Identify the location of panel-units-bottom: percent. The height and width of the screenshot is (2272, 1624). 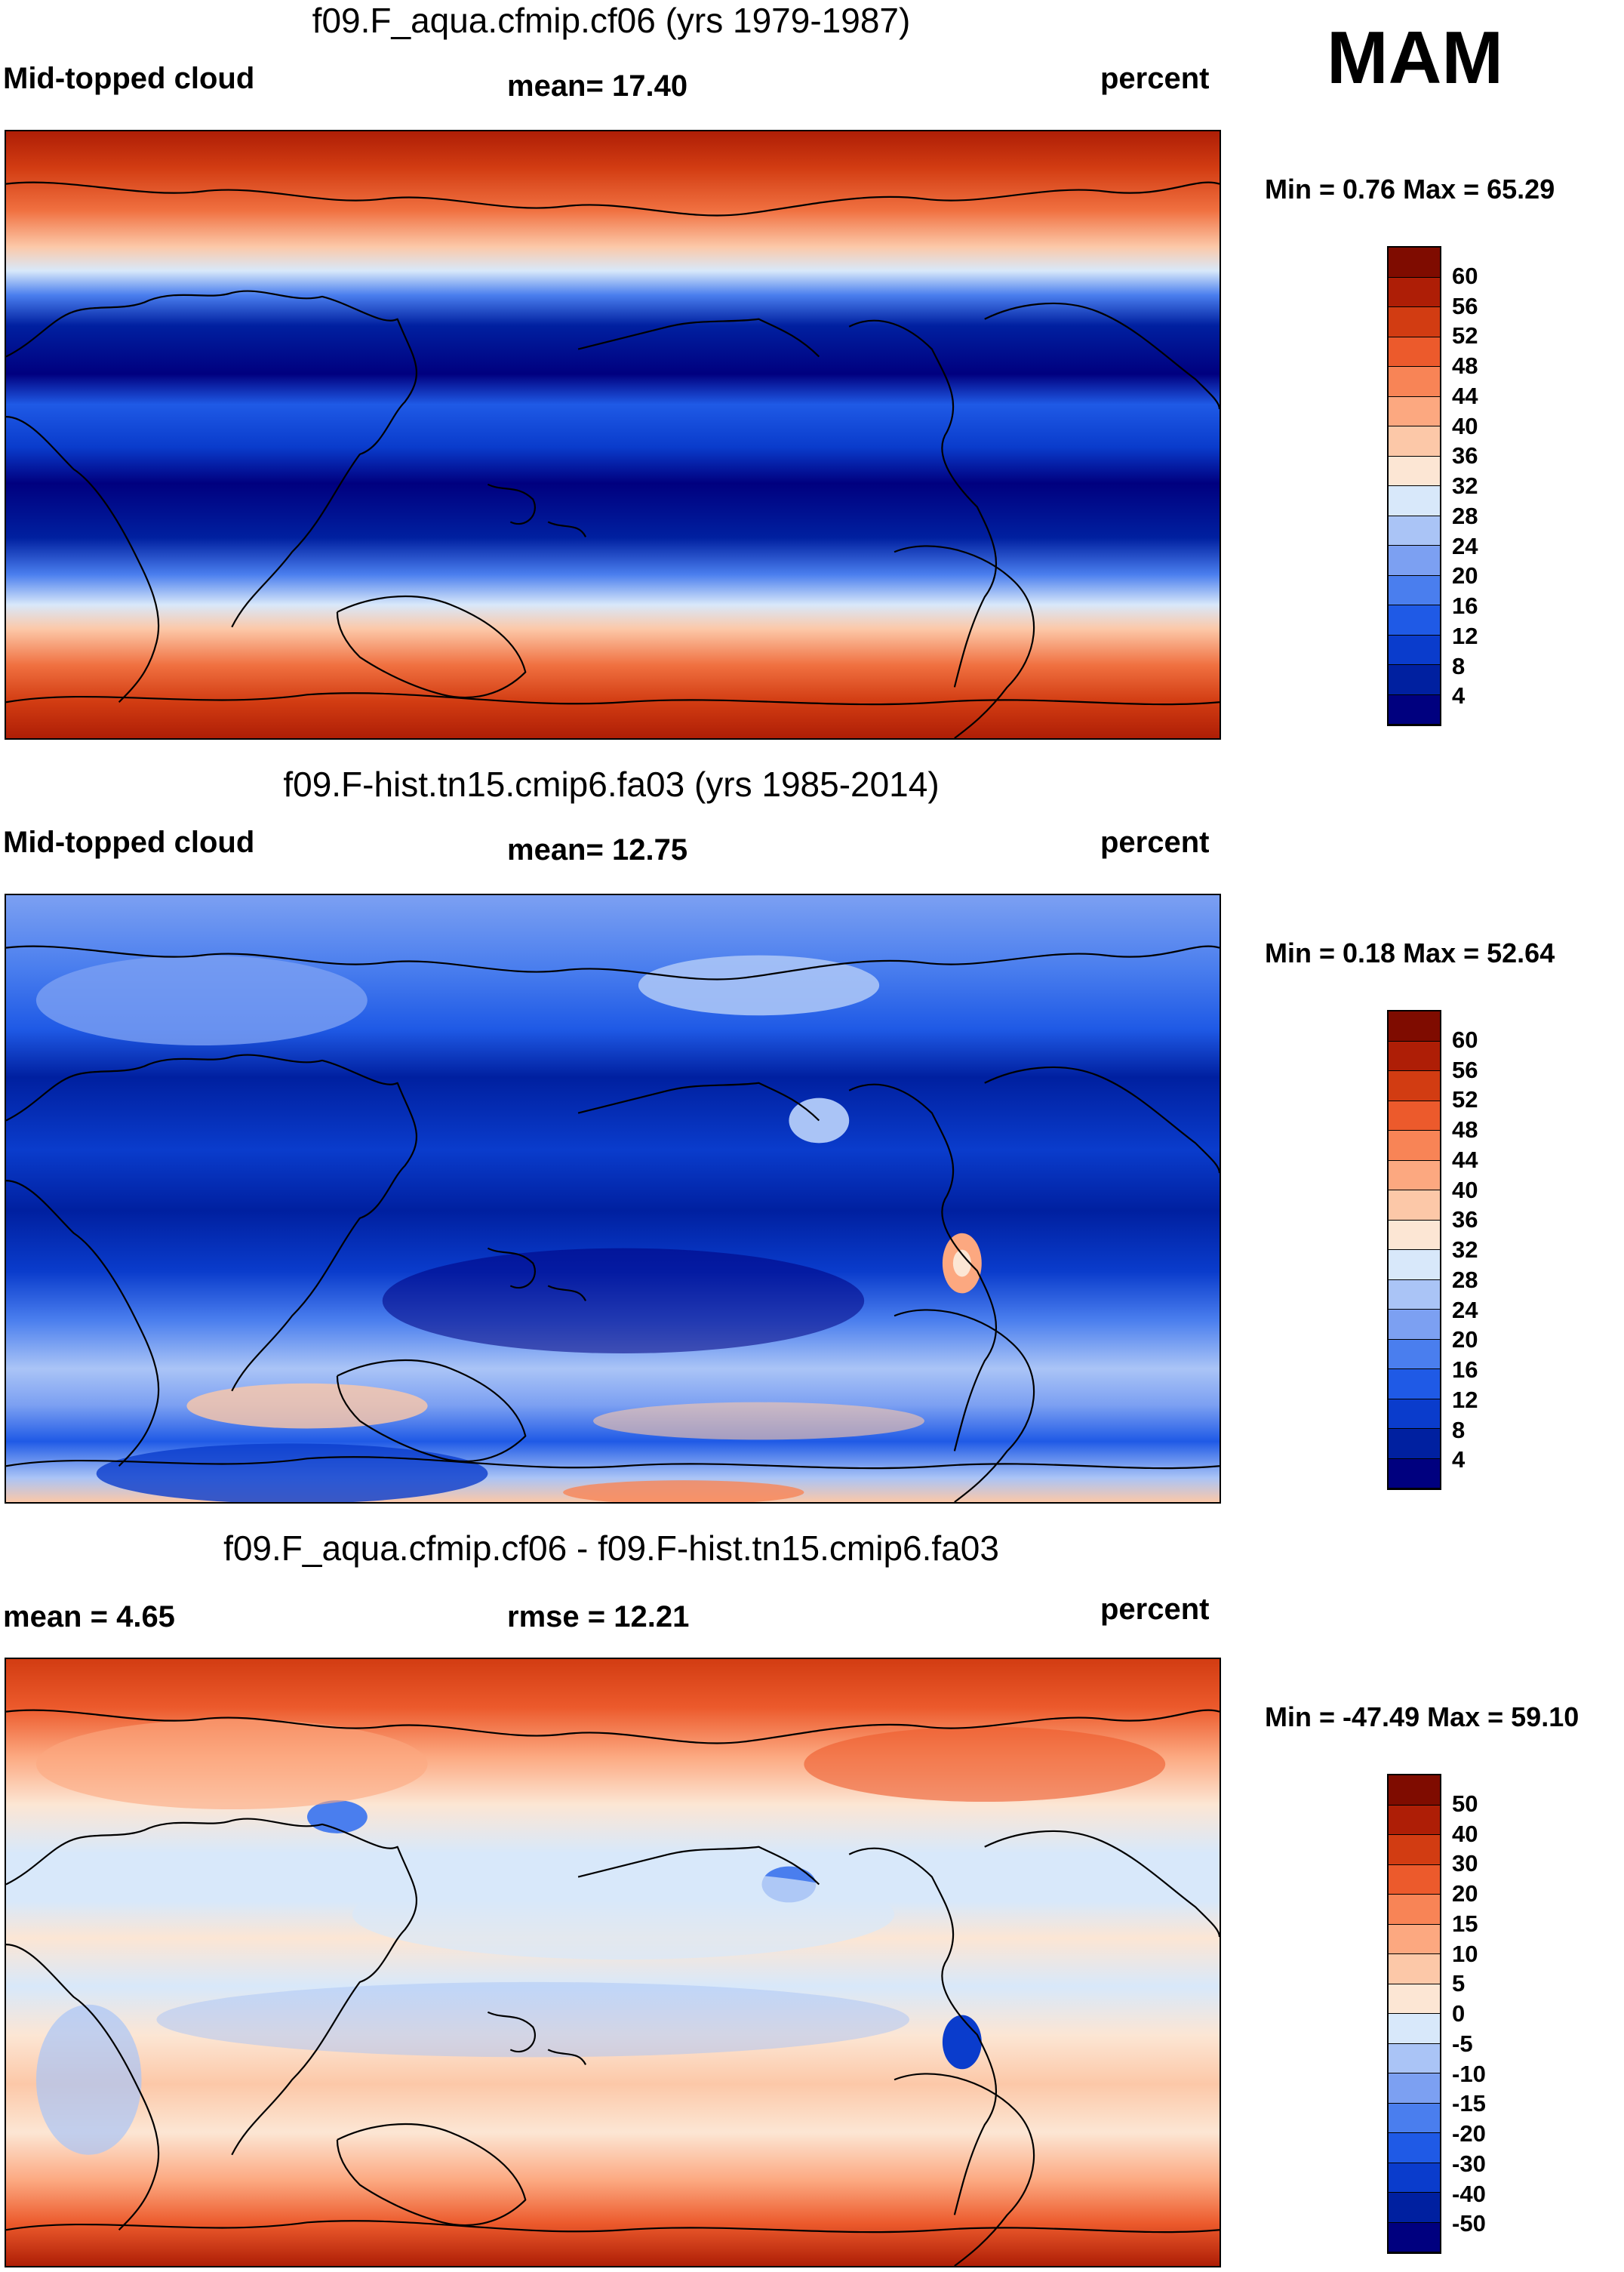
(1155, 1609).